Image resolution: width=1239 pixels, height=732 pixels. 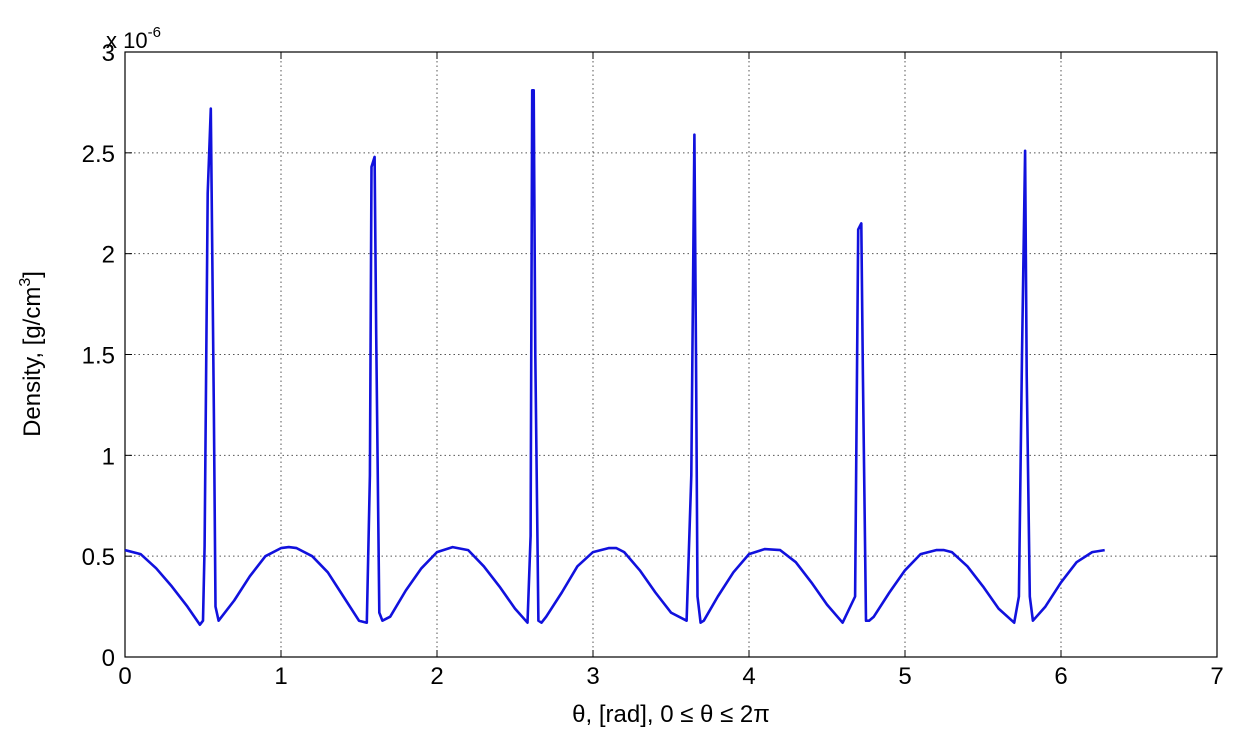 What do you see at coordinates (25, 282) in the screenshot?
I see `y-axis-label-superscript: 3` at bounding box center [25, 282].